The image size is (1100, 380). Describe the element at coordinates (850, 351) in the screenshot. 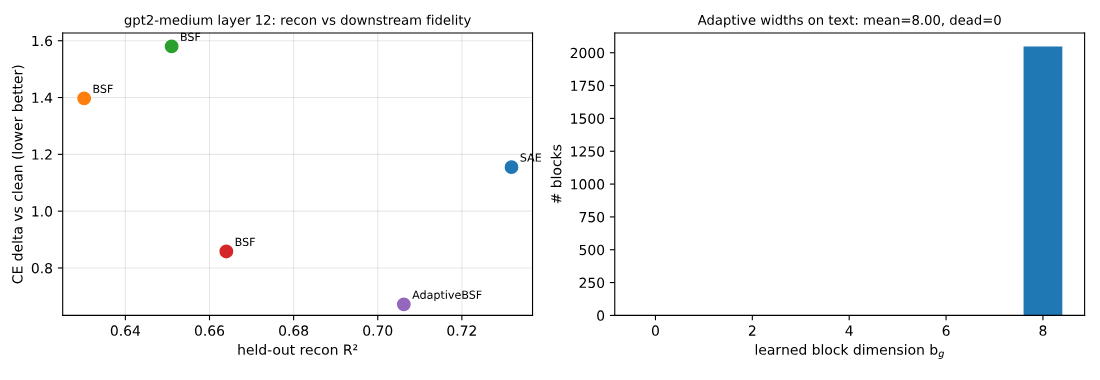

I see `x-axis-title: learned block dimension b$_{g}$` at that location.